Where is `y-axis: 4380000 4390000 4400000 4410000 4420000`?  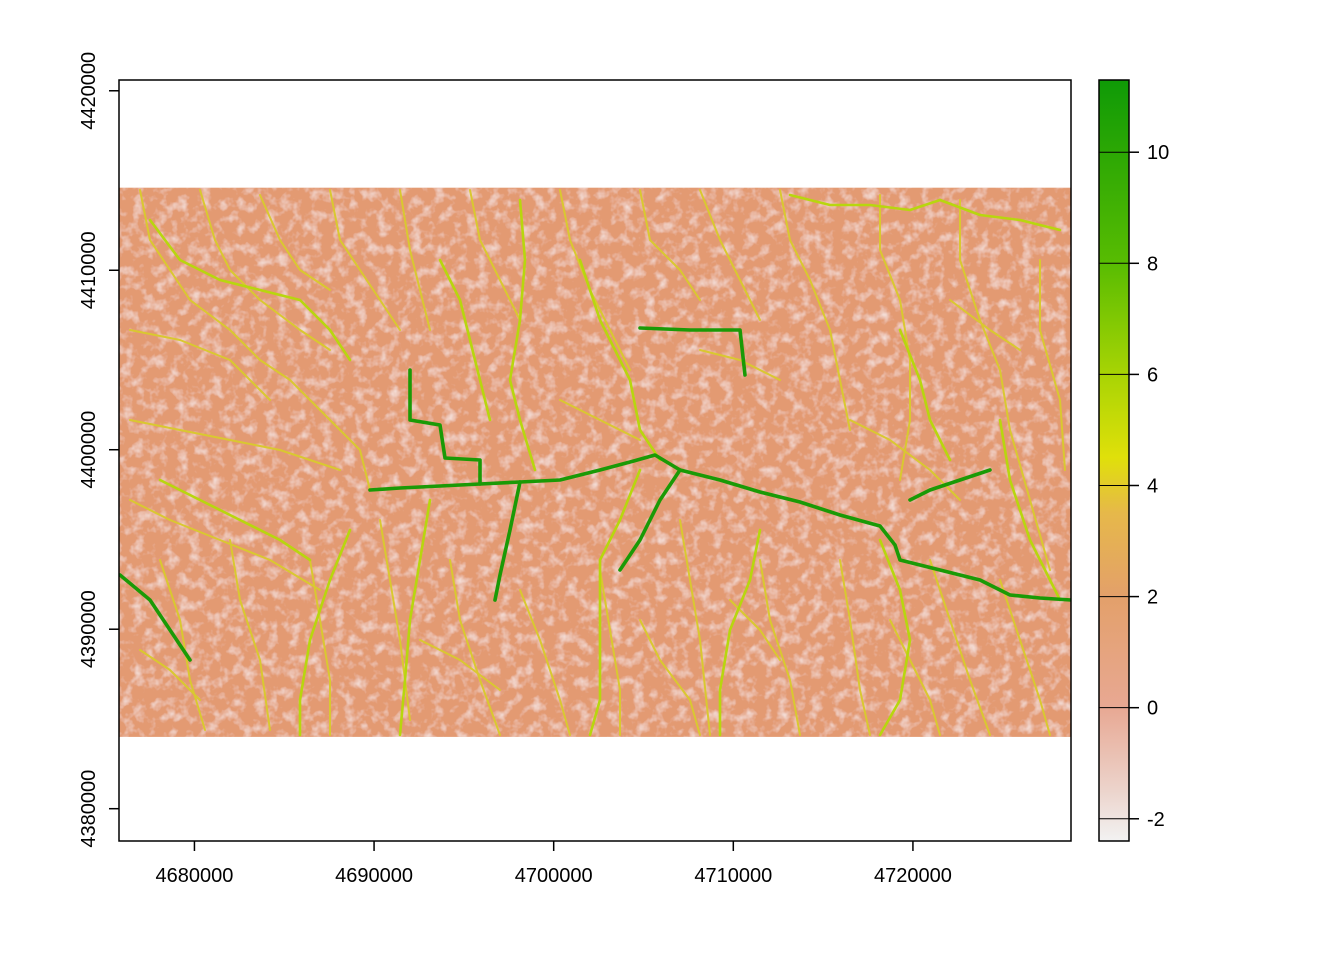
y-axis: 4380000 4390000 4400000 4410000 4420000 is located at coordinates (98, 450).